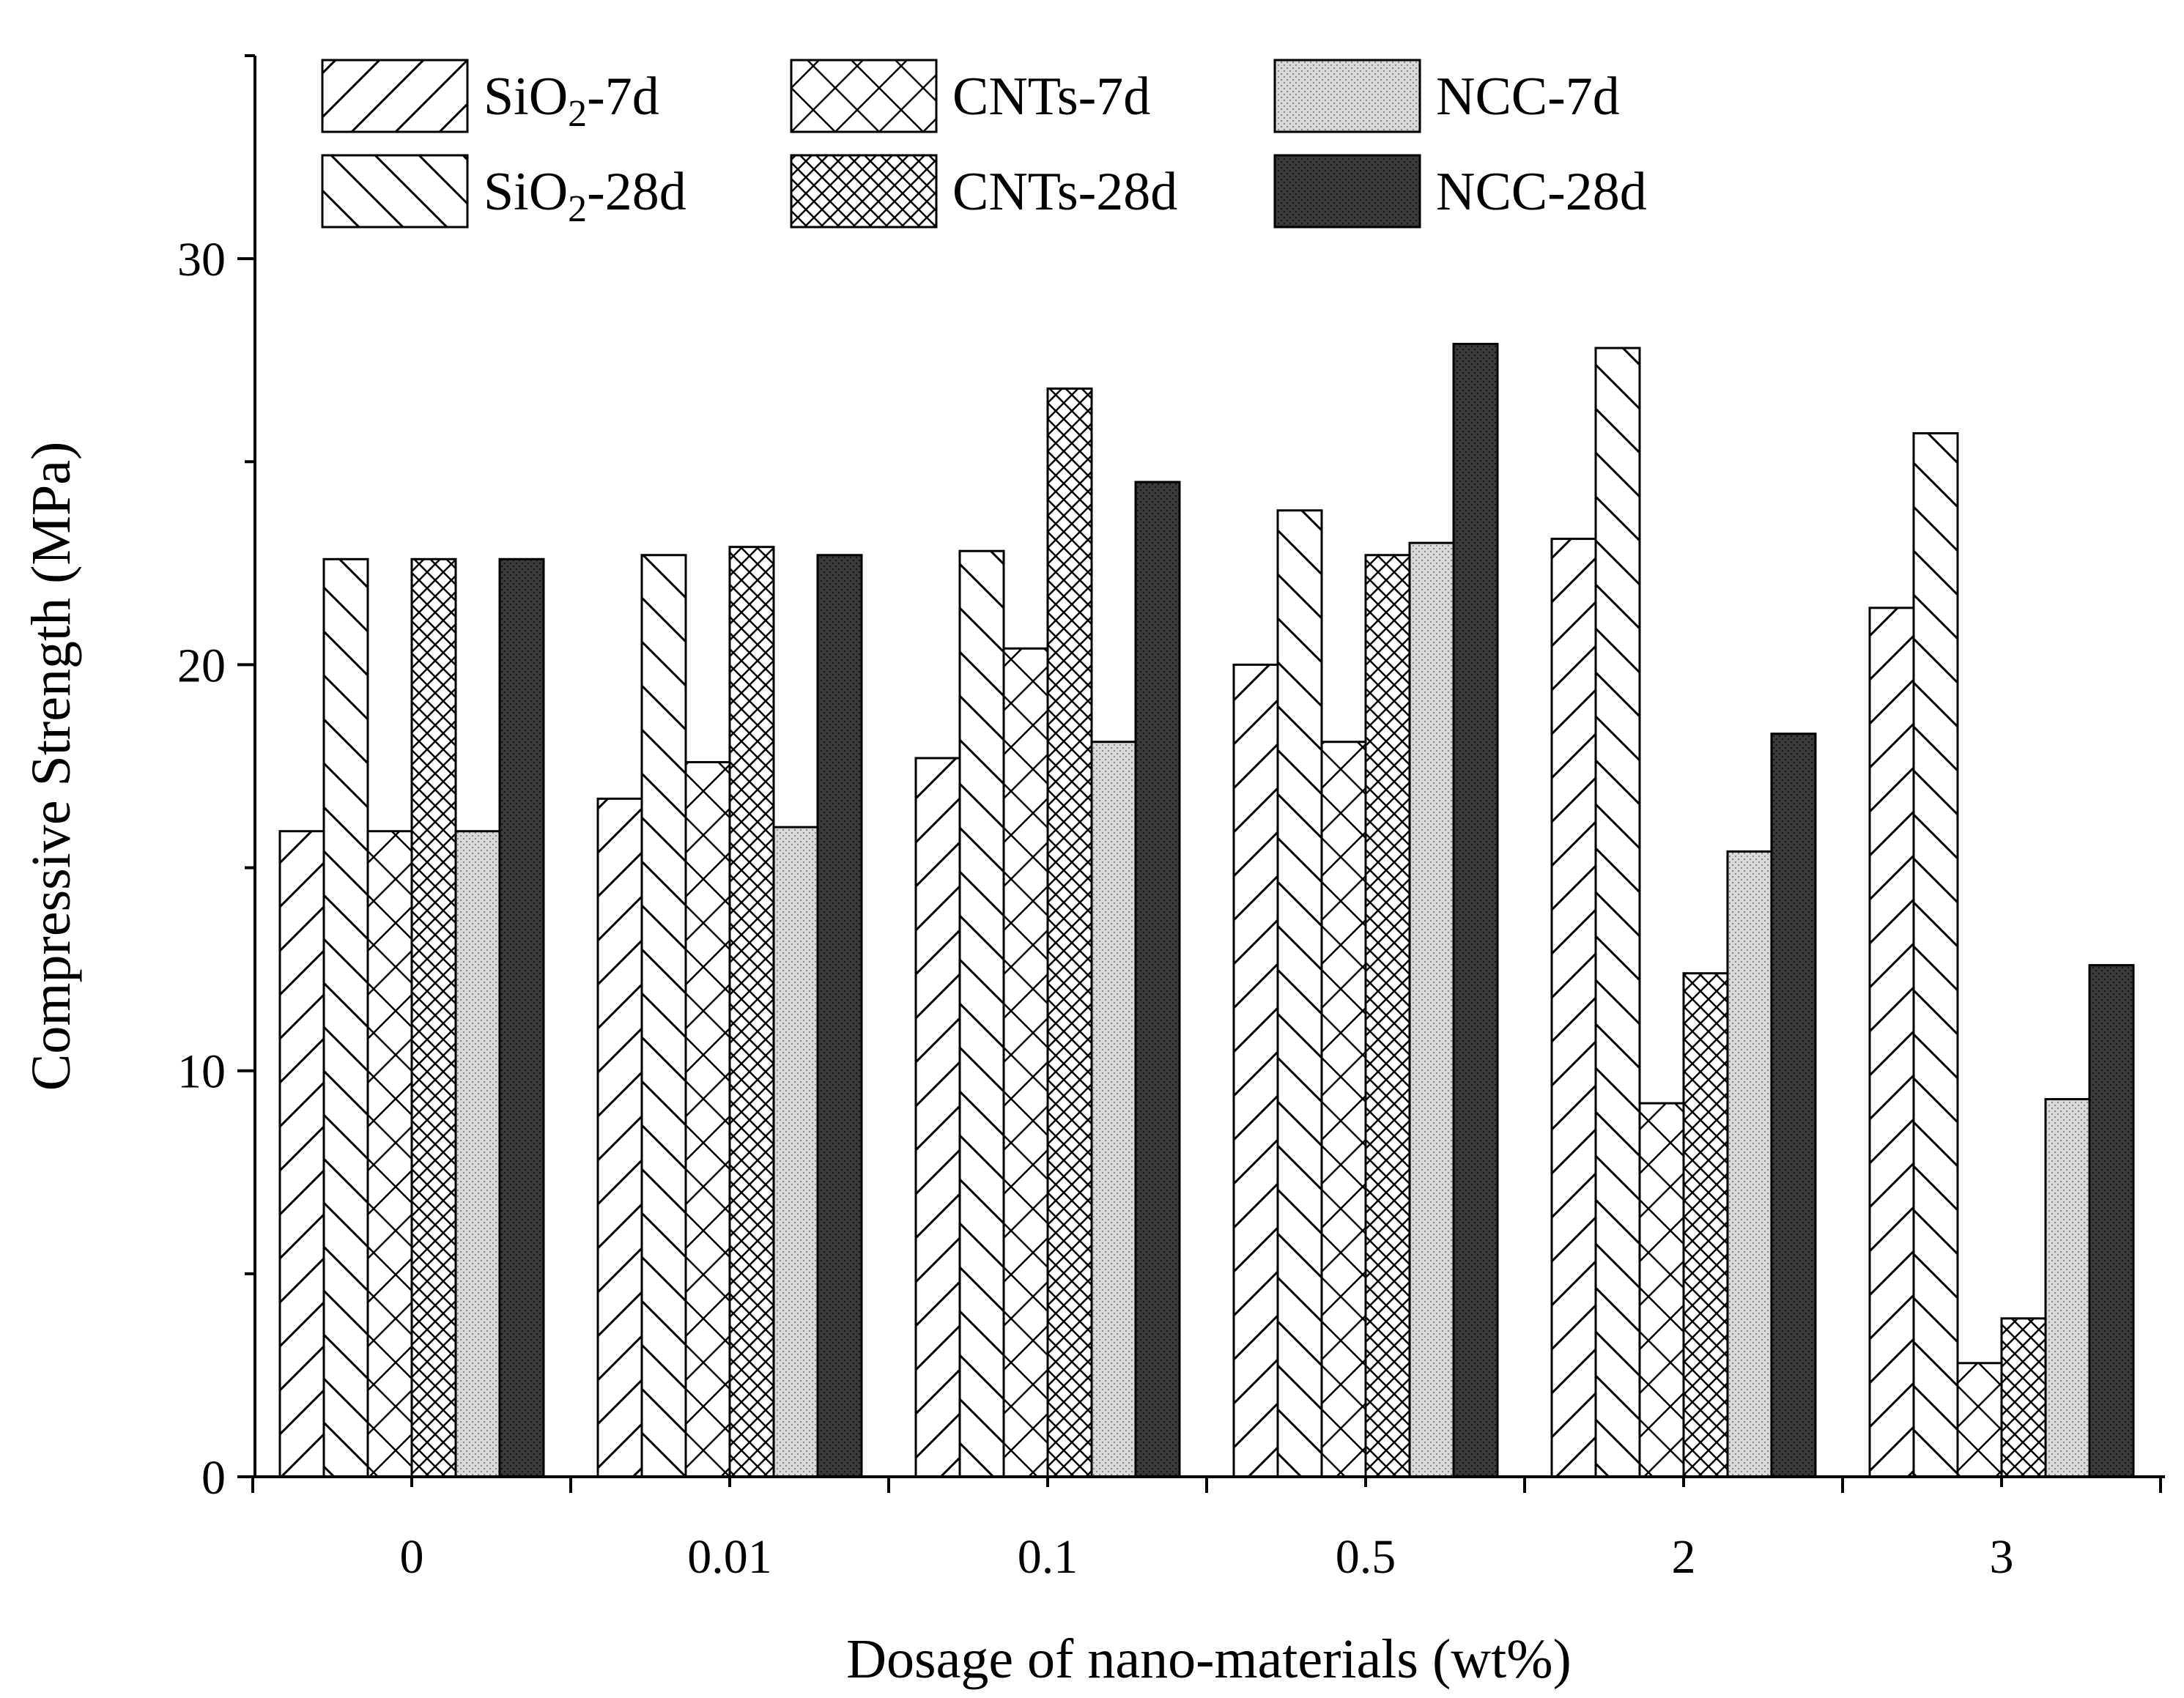 The image size is (2184, 1698). What do you see at coordinates (839, 1016) in the screenshot?
I see `bar-ncc-28d-0p01` at bounding box center [839, 1016].